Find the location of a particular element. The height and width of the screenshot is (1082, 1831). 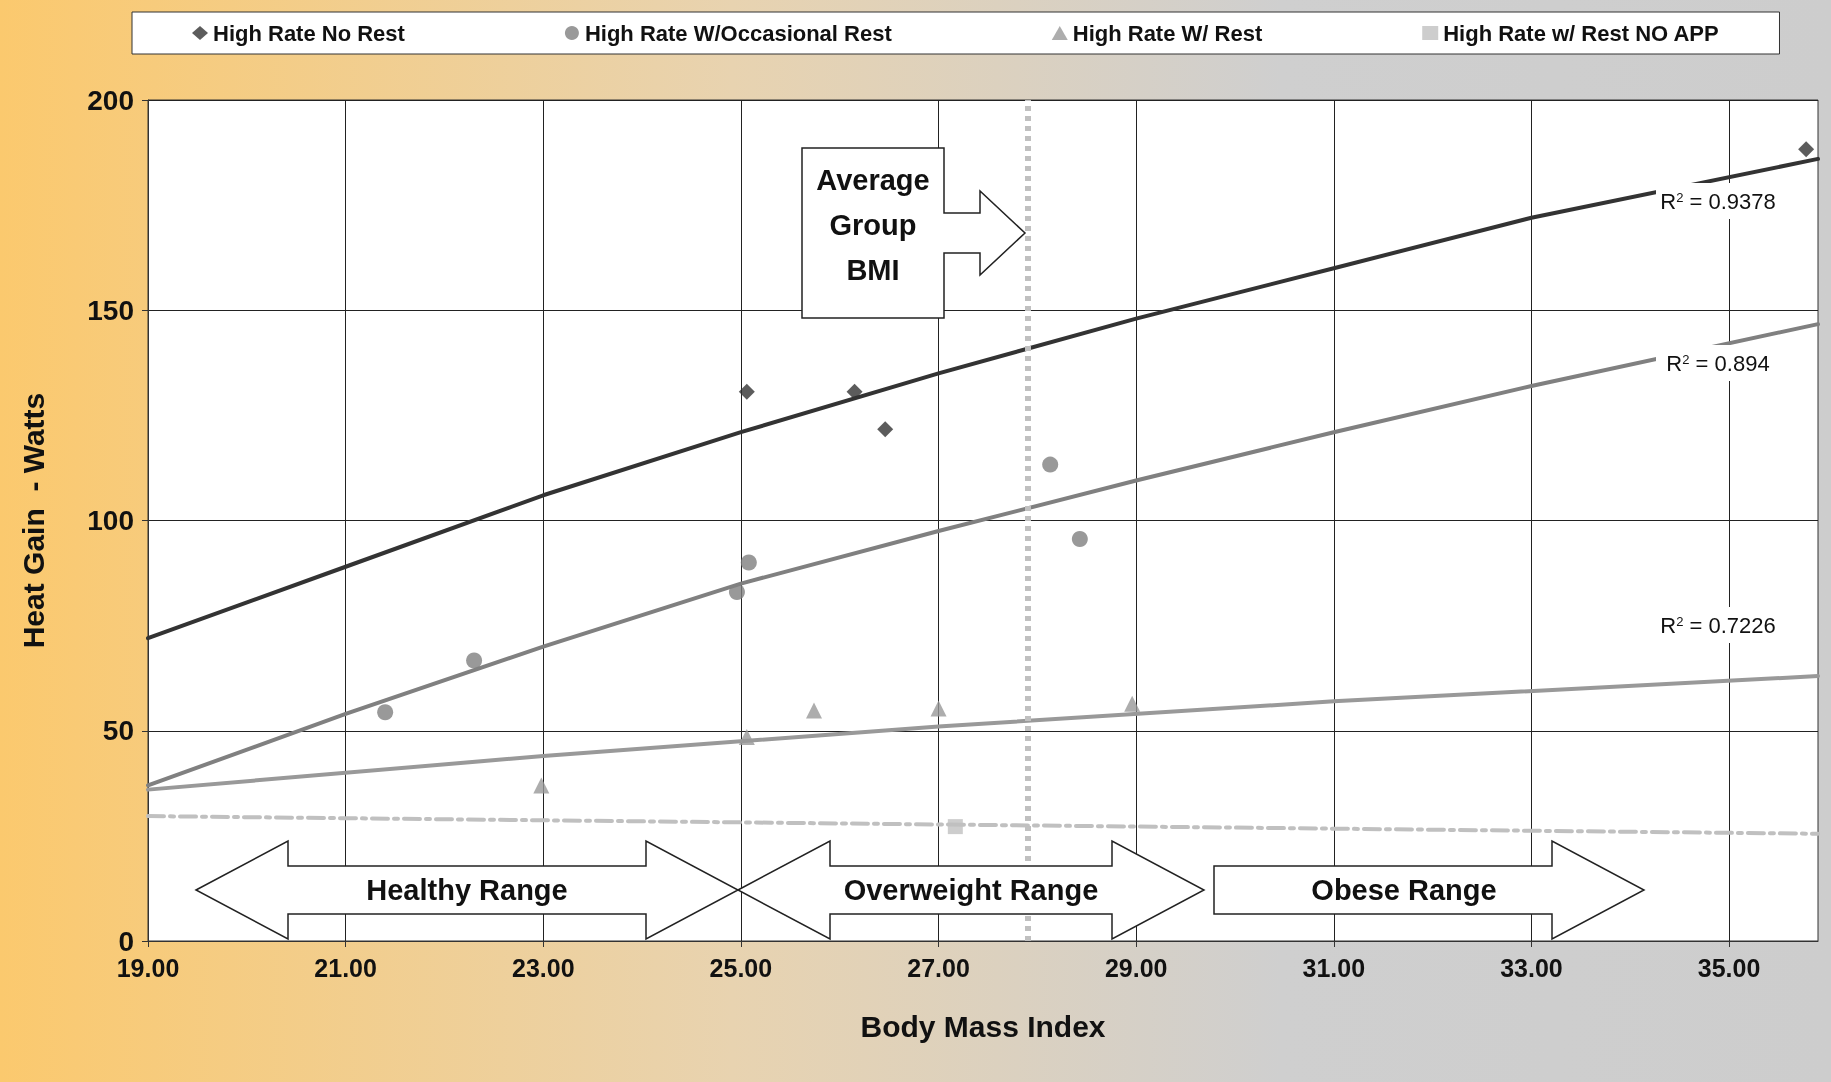

legend-label: High Rate No Rest is located at coordinates (309, 33).